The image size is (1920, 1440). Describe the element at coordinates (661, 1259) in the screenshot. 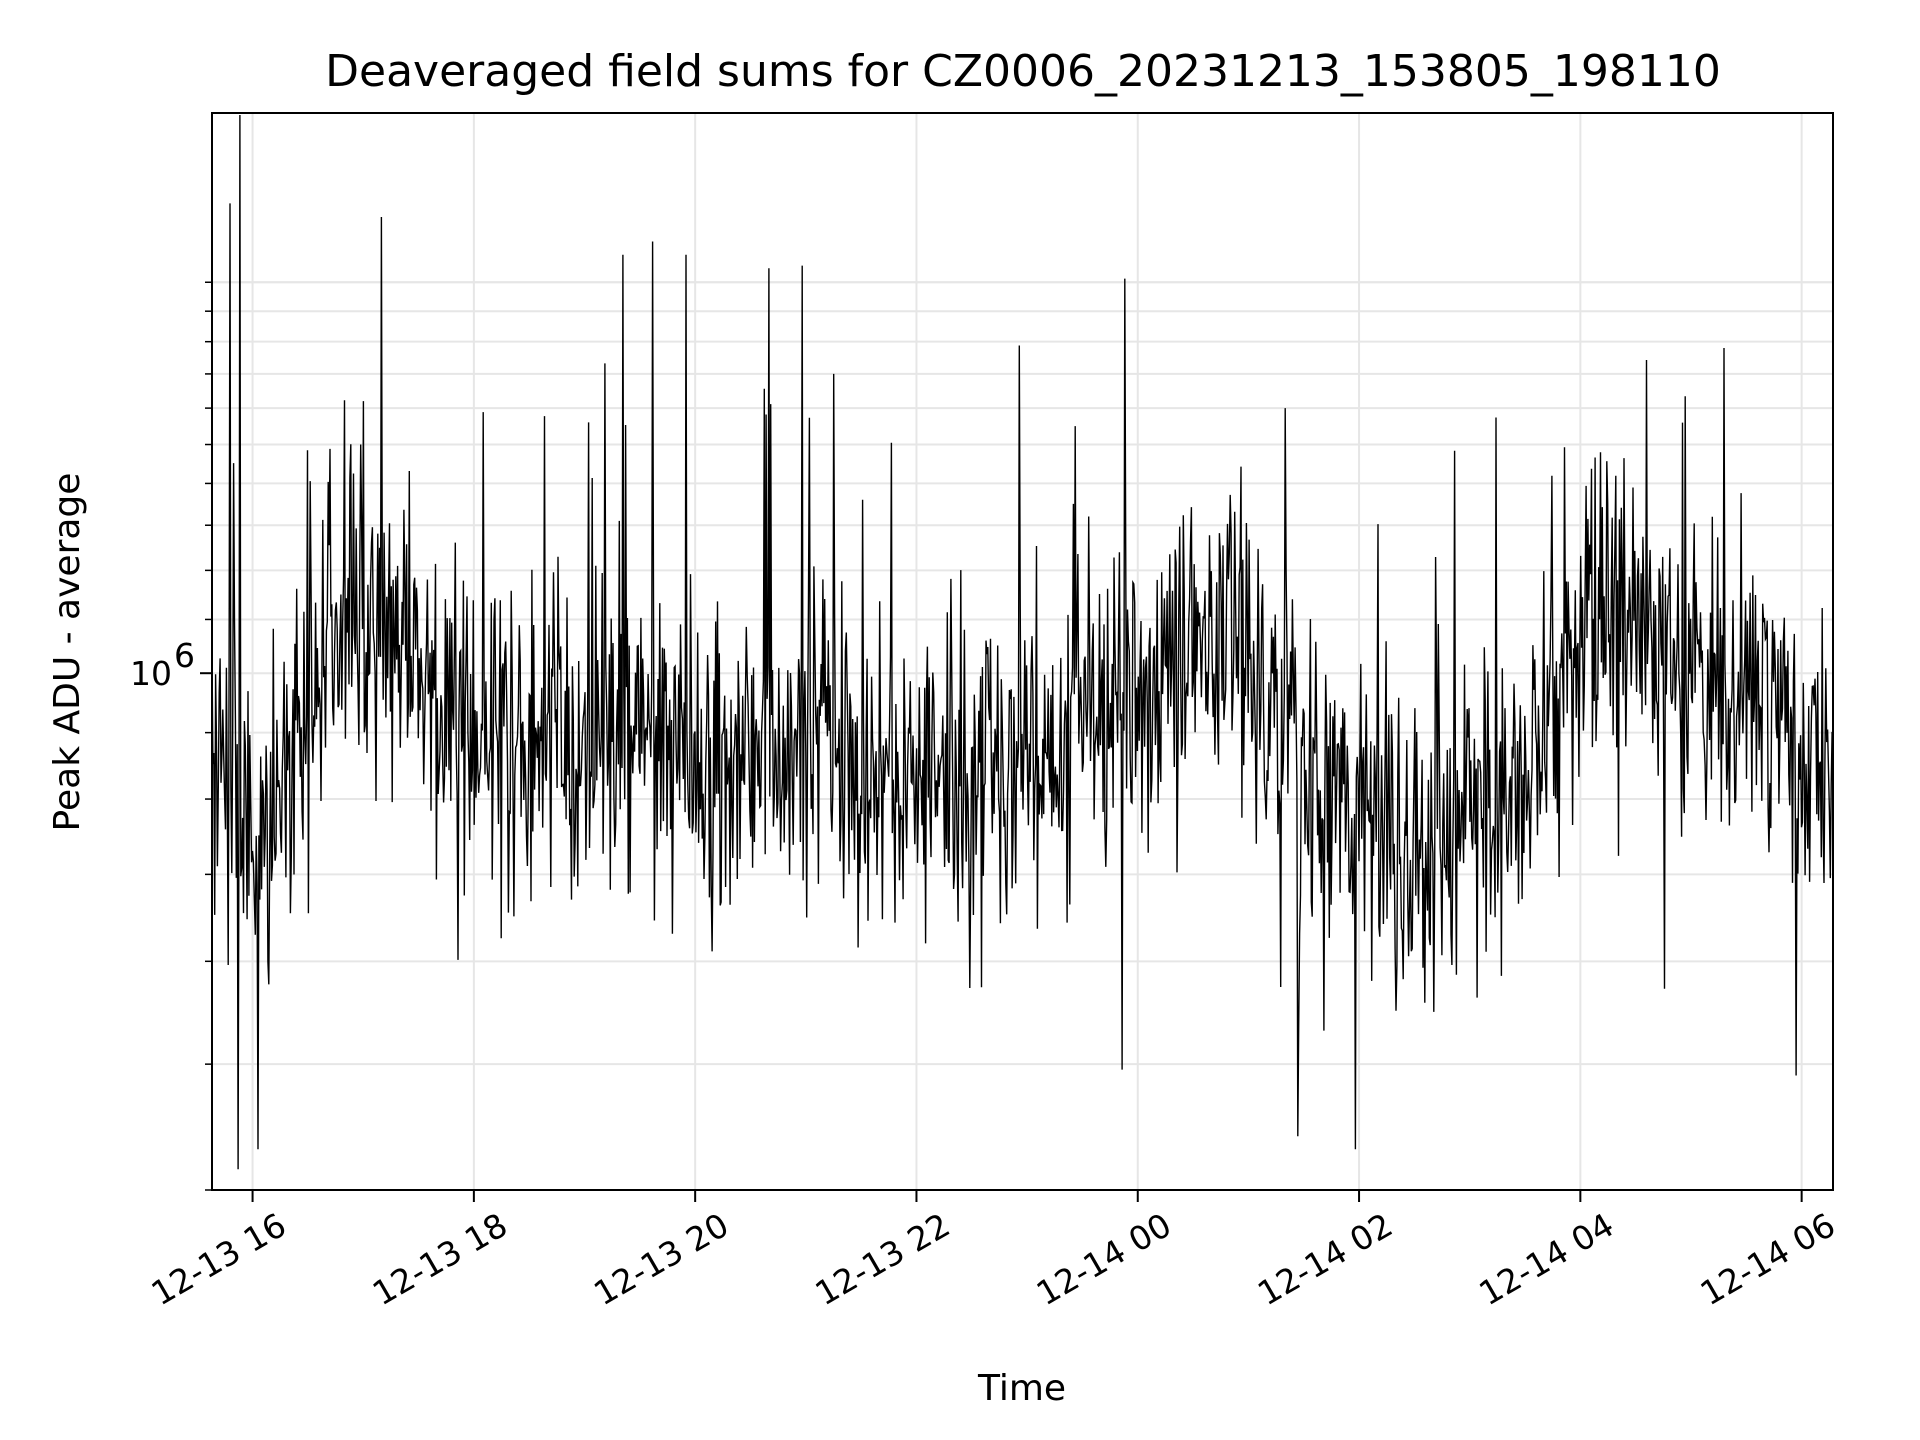

I see `x-tick-label: 12-13 20` at that location.